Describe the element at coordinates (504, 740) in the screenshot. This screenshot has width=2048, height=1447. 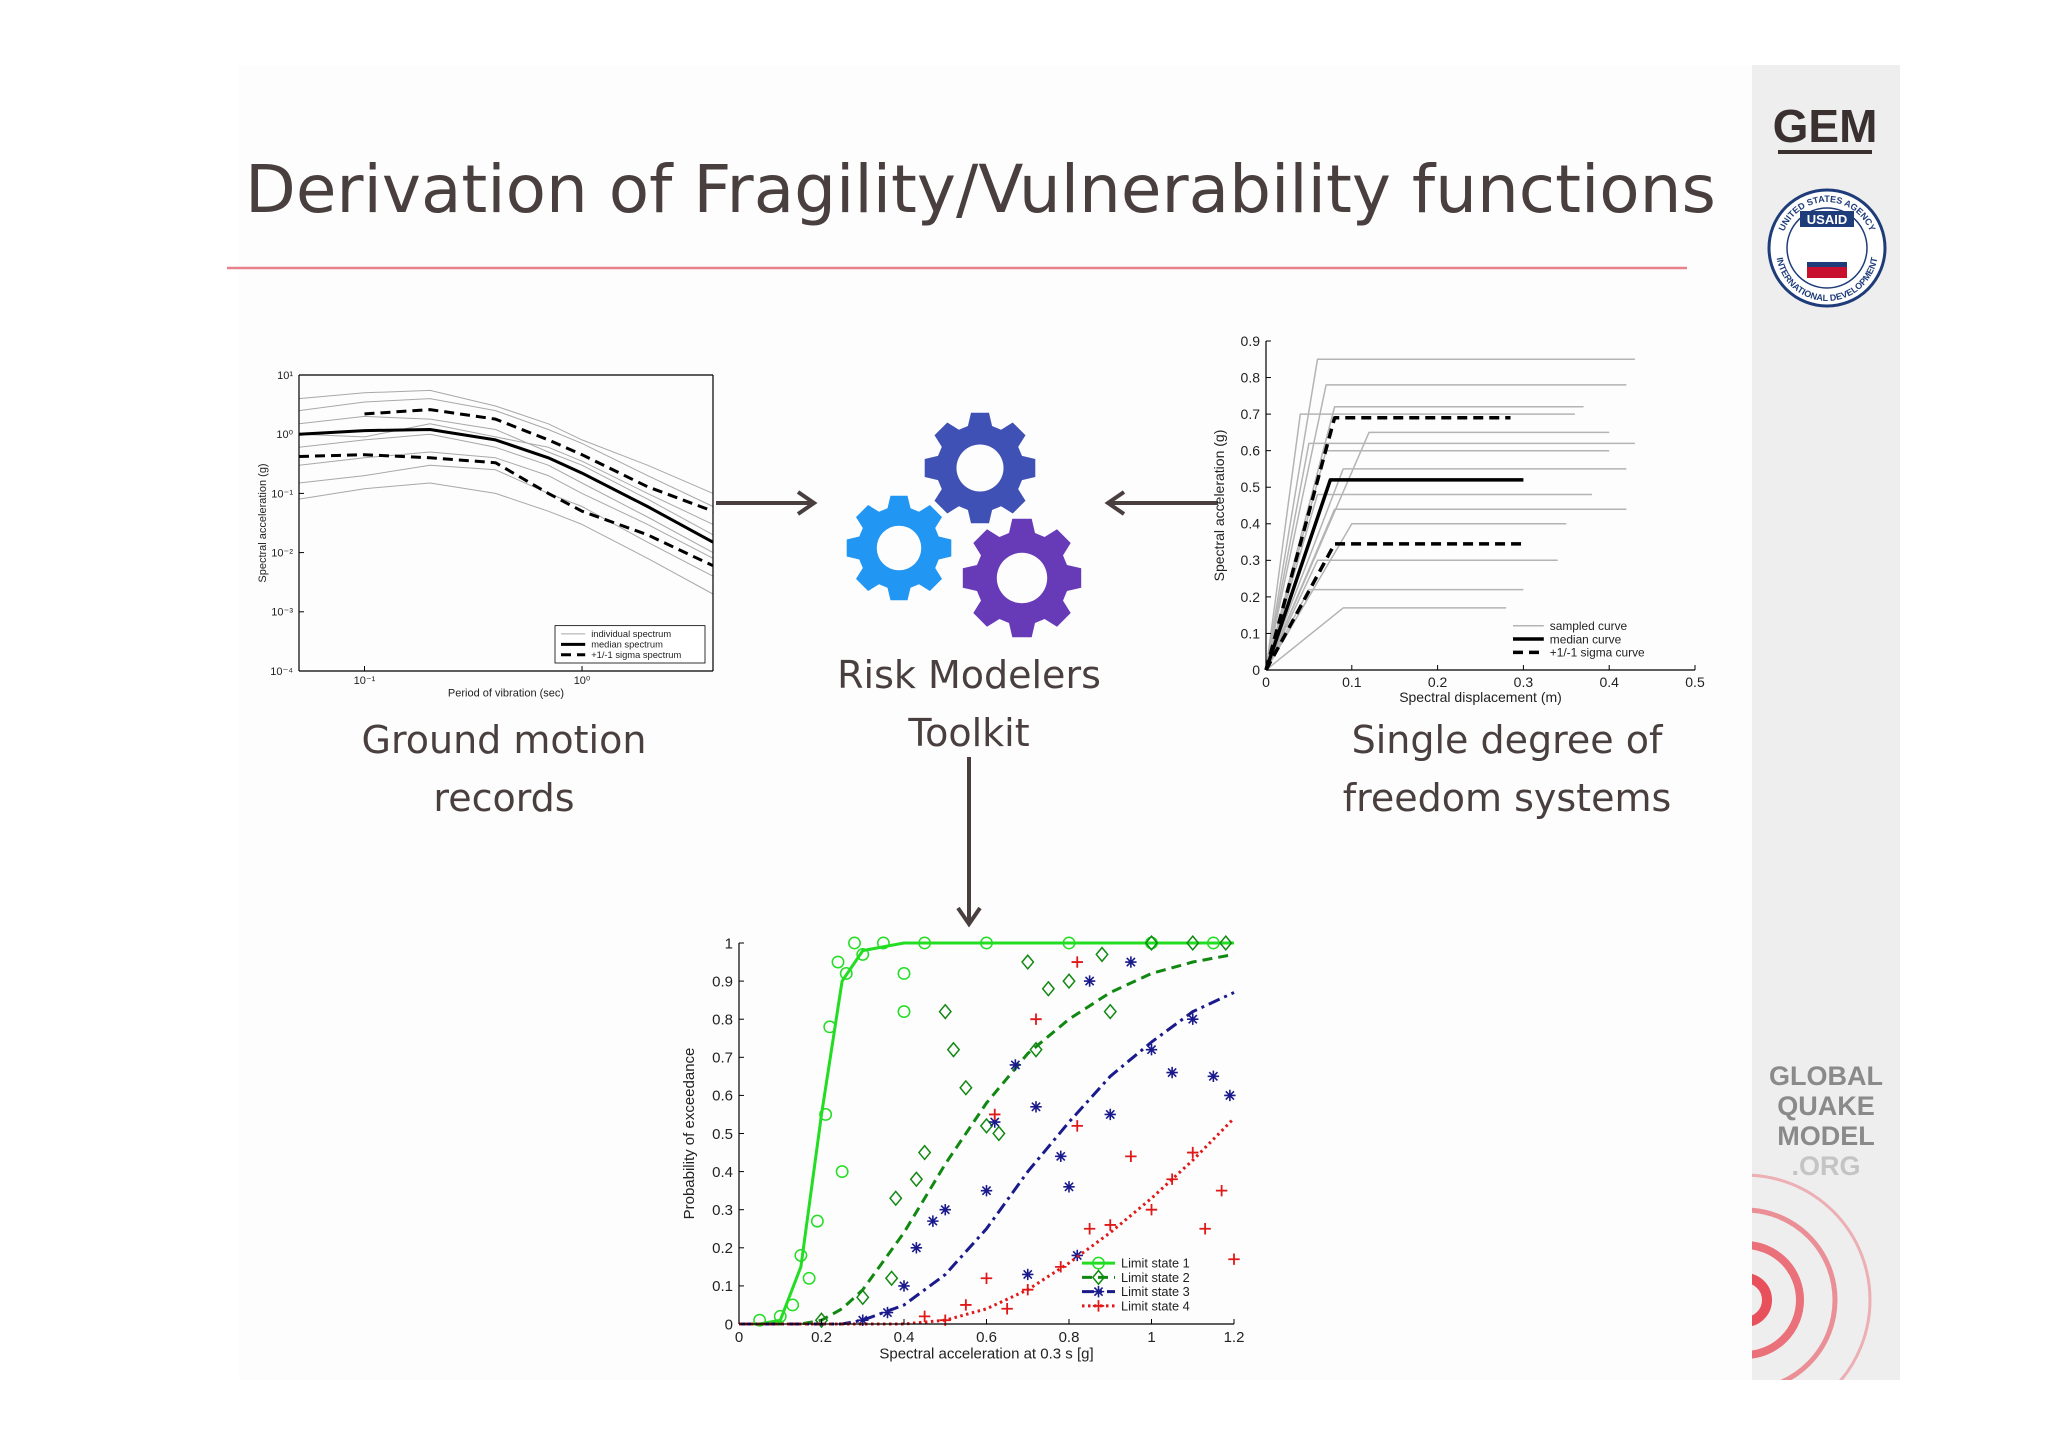
I see `panel-label: Ground motion` at that location.